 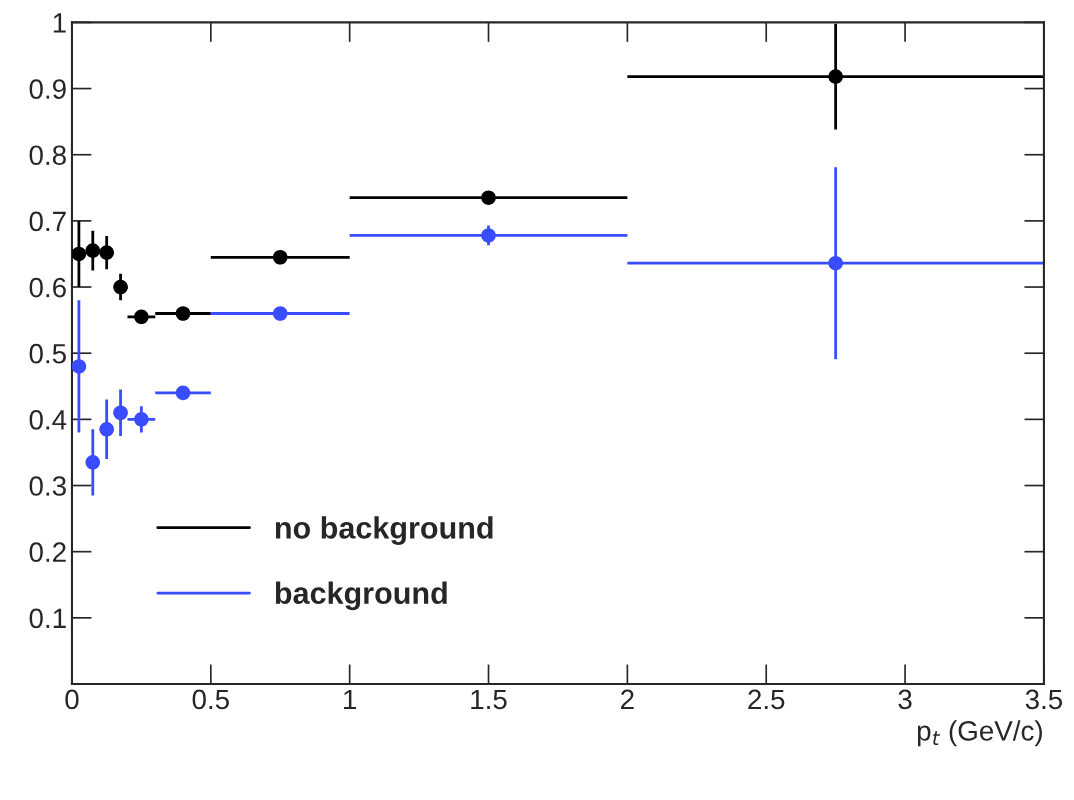 I want to click on y-tick-label: 1, so click(x=59, y=23).